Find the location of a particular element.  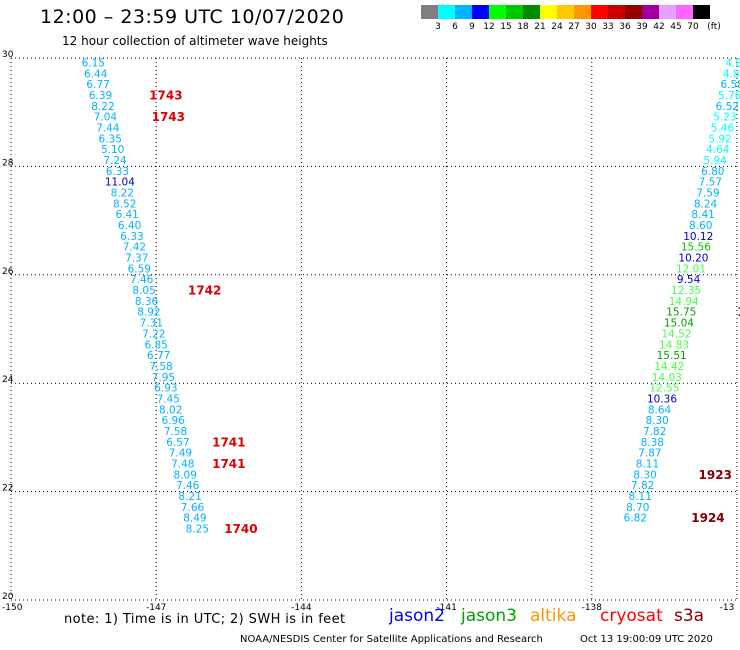

wave-height-point: 7.95 is located at coordinates (163, 378).